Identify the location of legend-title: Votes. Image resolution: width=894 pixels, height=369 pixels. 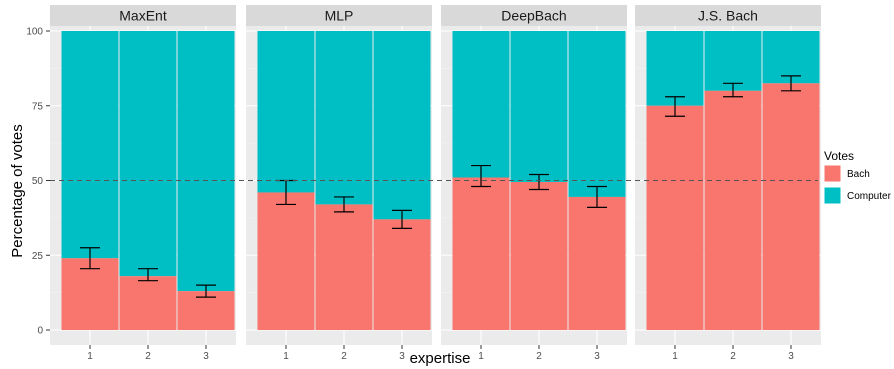
(839, 156).